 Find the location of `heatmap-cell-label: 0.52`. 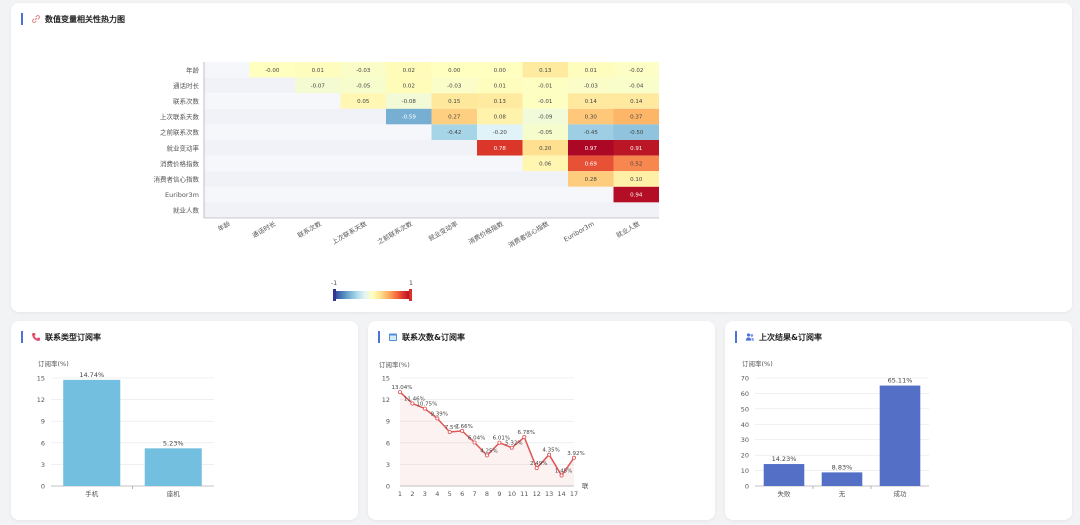

heatmap-cell-label: 0.52 is located at coordinates (636, 164).